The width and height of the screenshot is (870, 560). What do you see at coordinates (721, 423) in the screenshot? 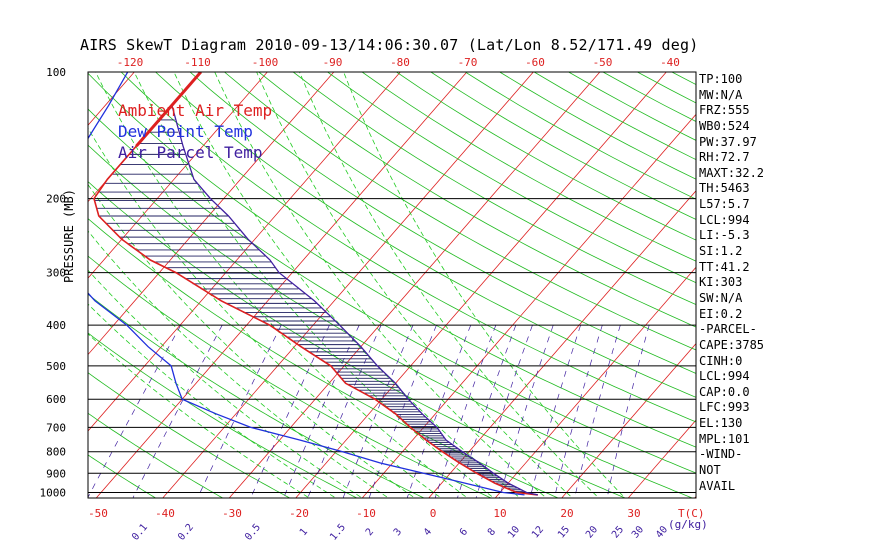
I see `stability-index-item: EL:130` at bounding box center [721, 423].